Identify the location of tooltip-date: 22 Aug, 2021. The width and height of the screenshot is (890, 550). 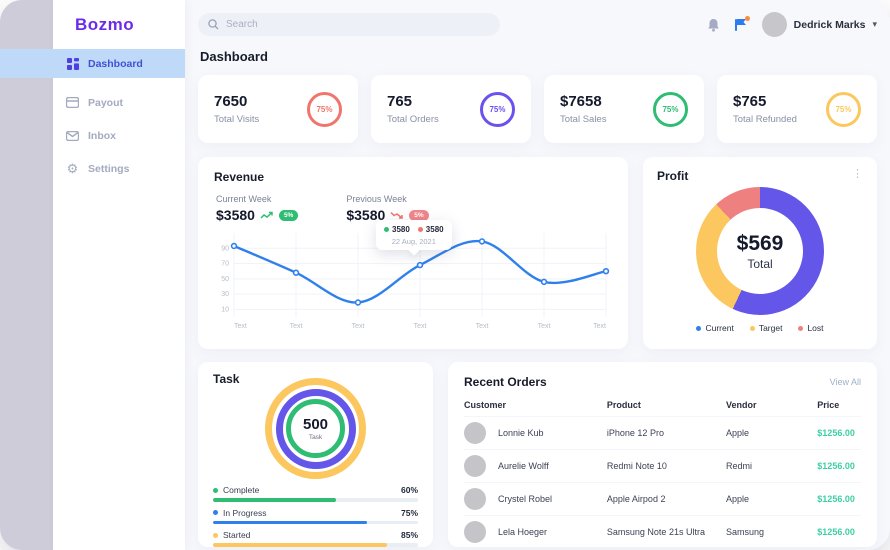
(413, 242).